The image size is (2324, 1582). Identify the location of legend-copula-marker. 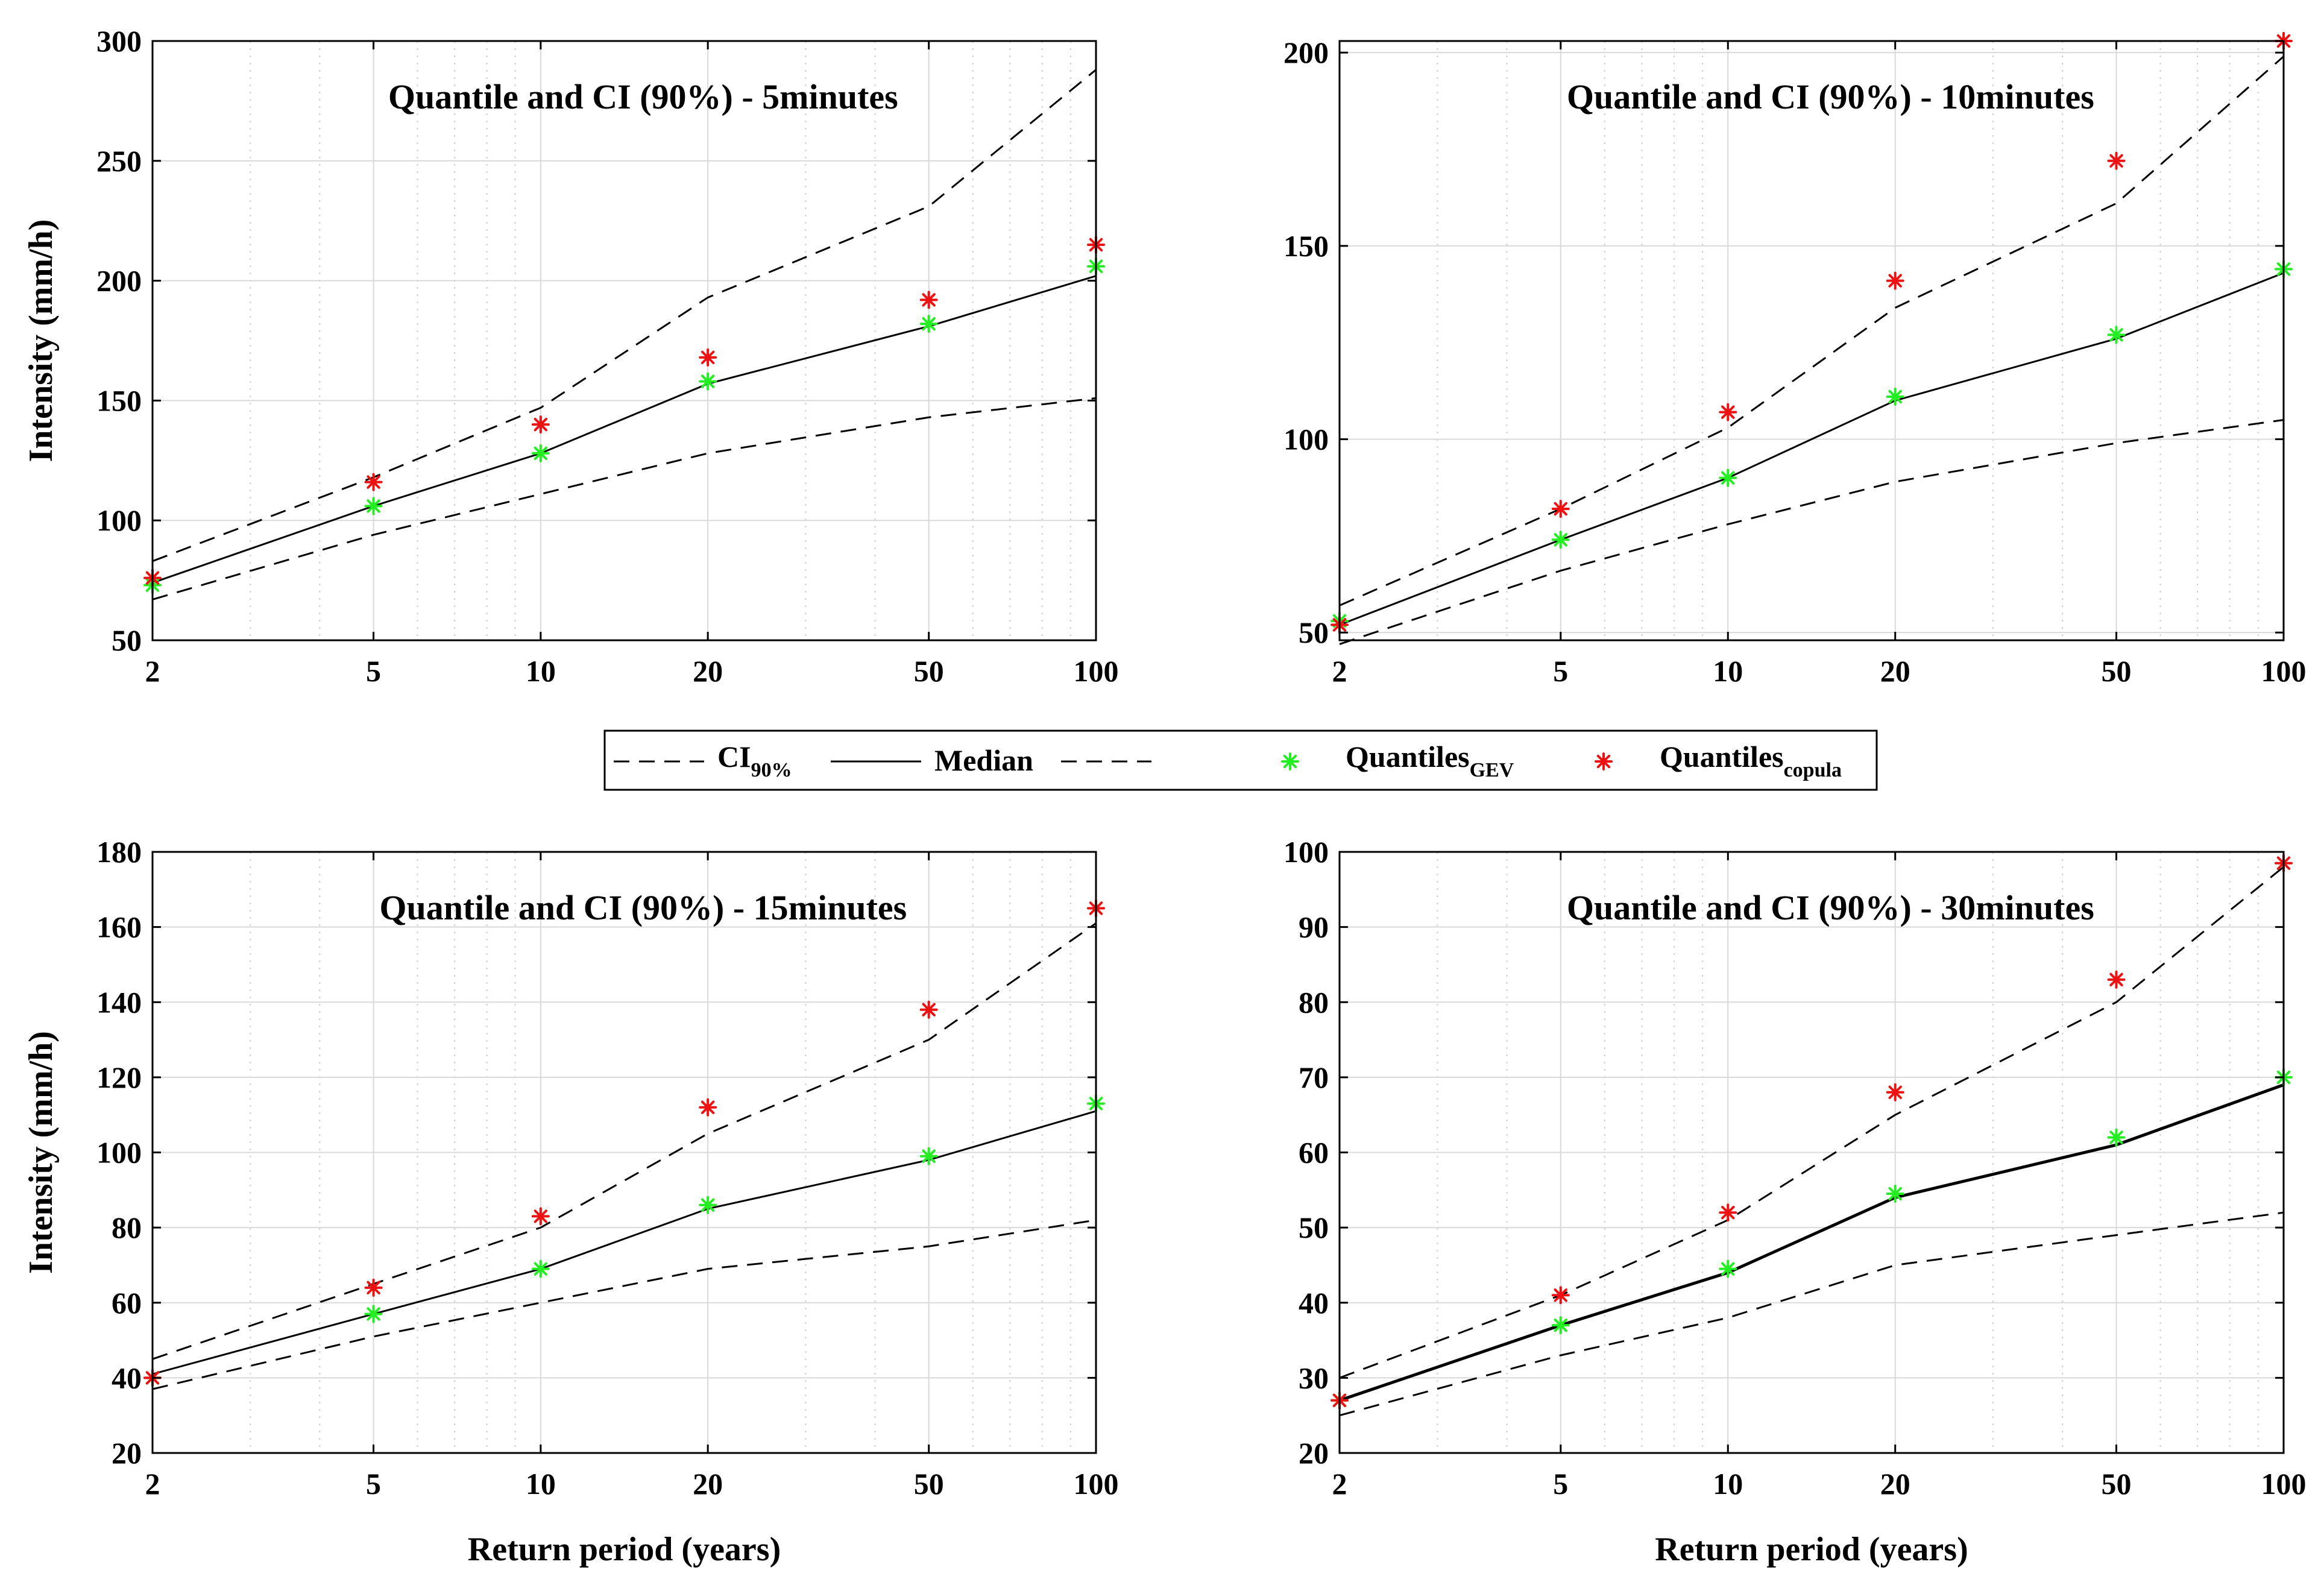
(1604, 761).